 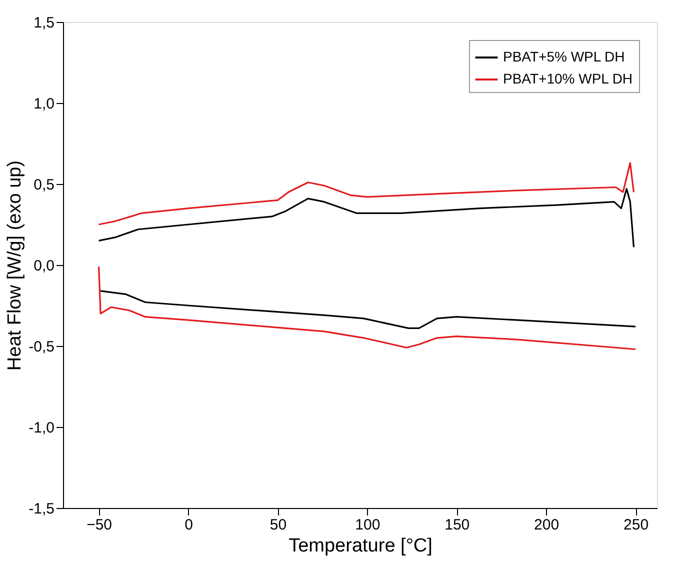 I want to click on y-tick-label: 1,0, so click(x=44, y=104).